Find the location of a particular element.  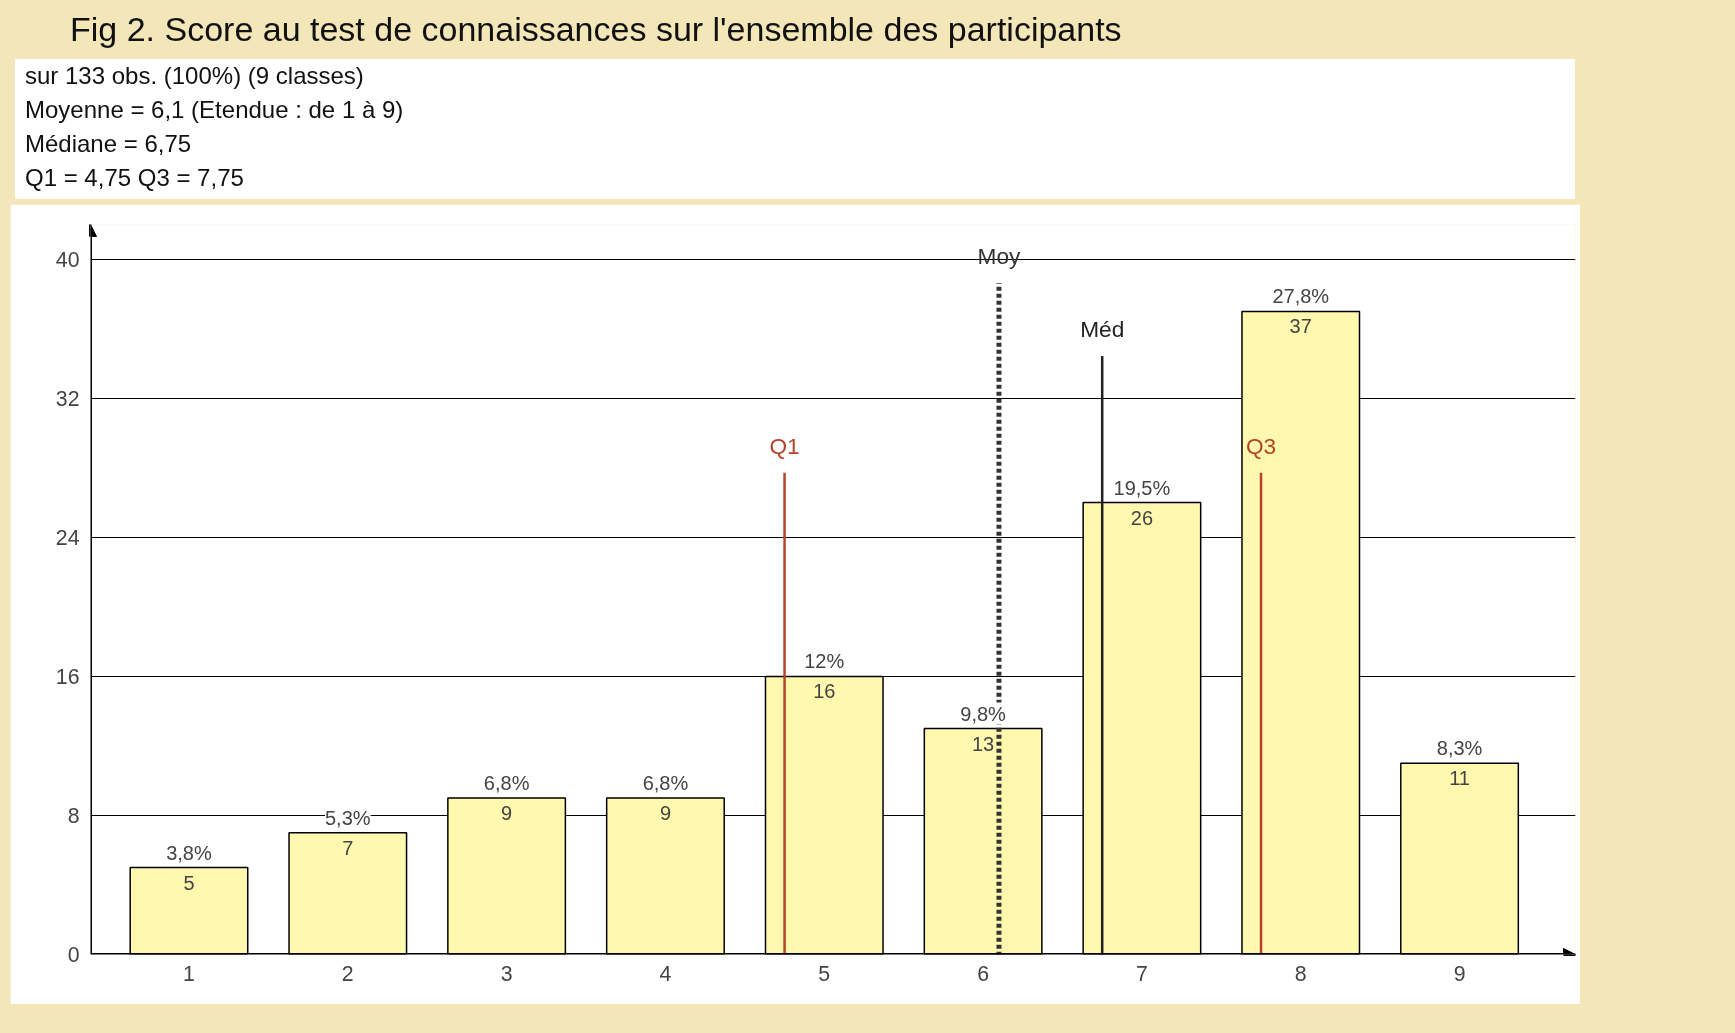

x-tick-label: 1 is located at coordinates (189, 973).